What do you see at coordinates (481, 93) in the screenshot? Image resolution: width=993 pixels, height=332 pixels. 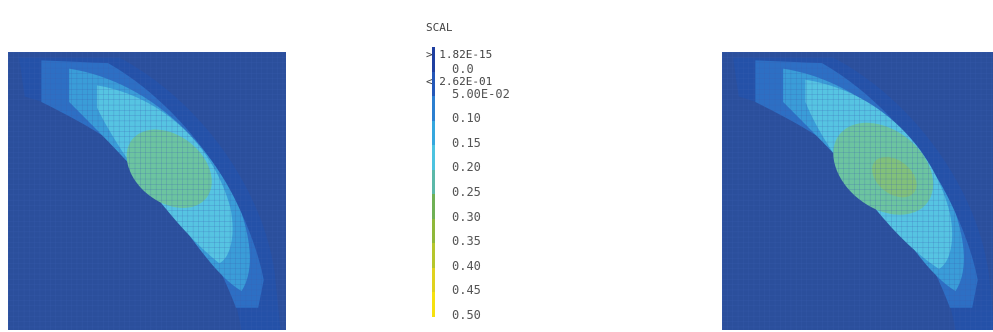 I see `legend-label: 5.00E-02` at bounding box center [481, 93].